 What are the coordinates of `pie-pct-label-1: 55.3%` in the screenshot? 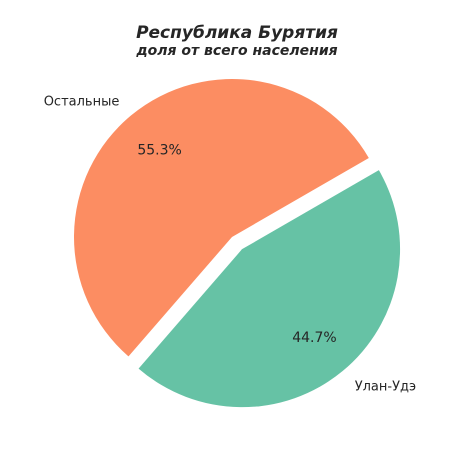 It's located at (159, 150).